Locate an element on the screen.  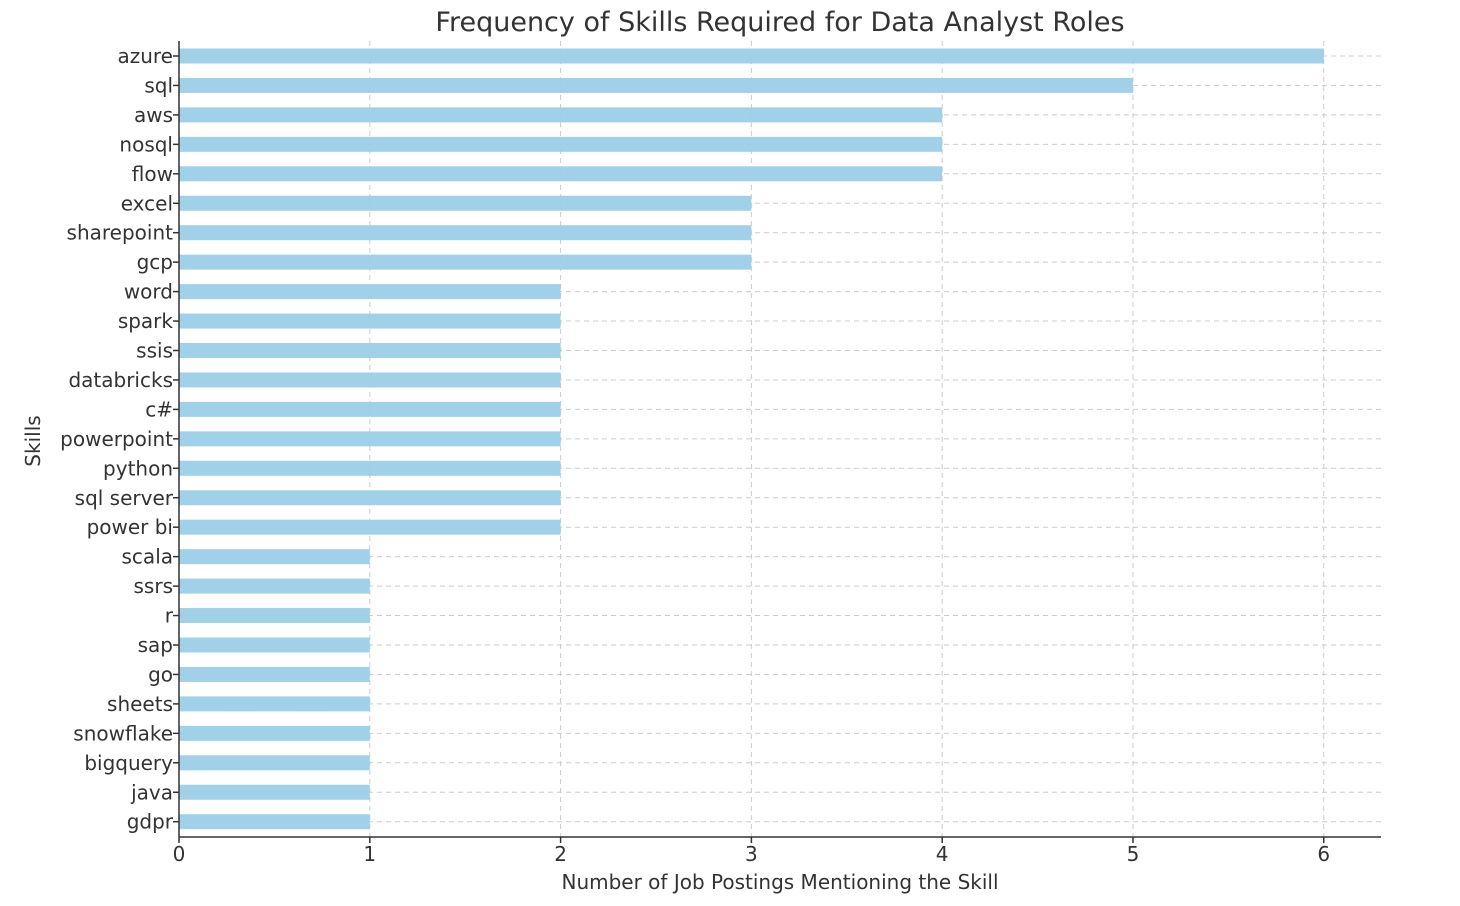
y-tick-label: sharepoint is located at coordinates (120, 233).